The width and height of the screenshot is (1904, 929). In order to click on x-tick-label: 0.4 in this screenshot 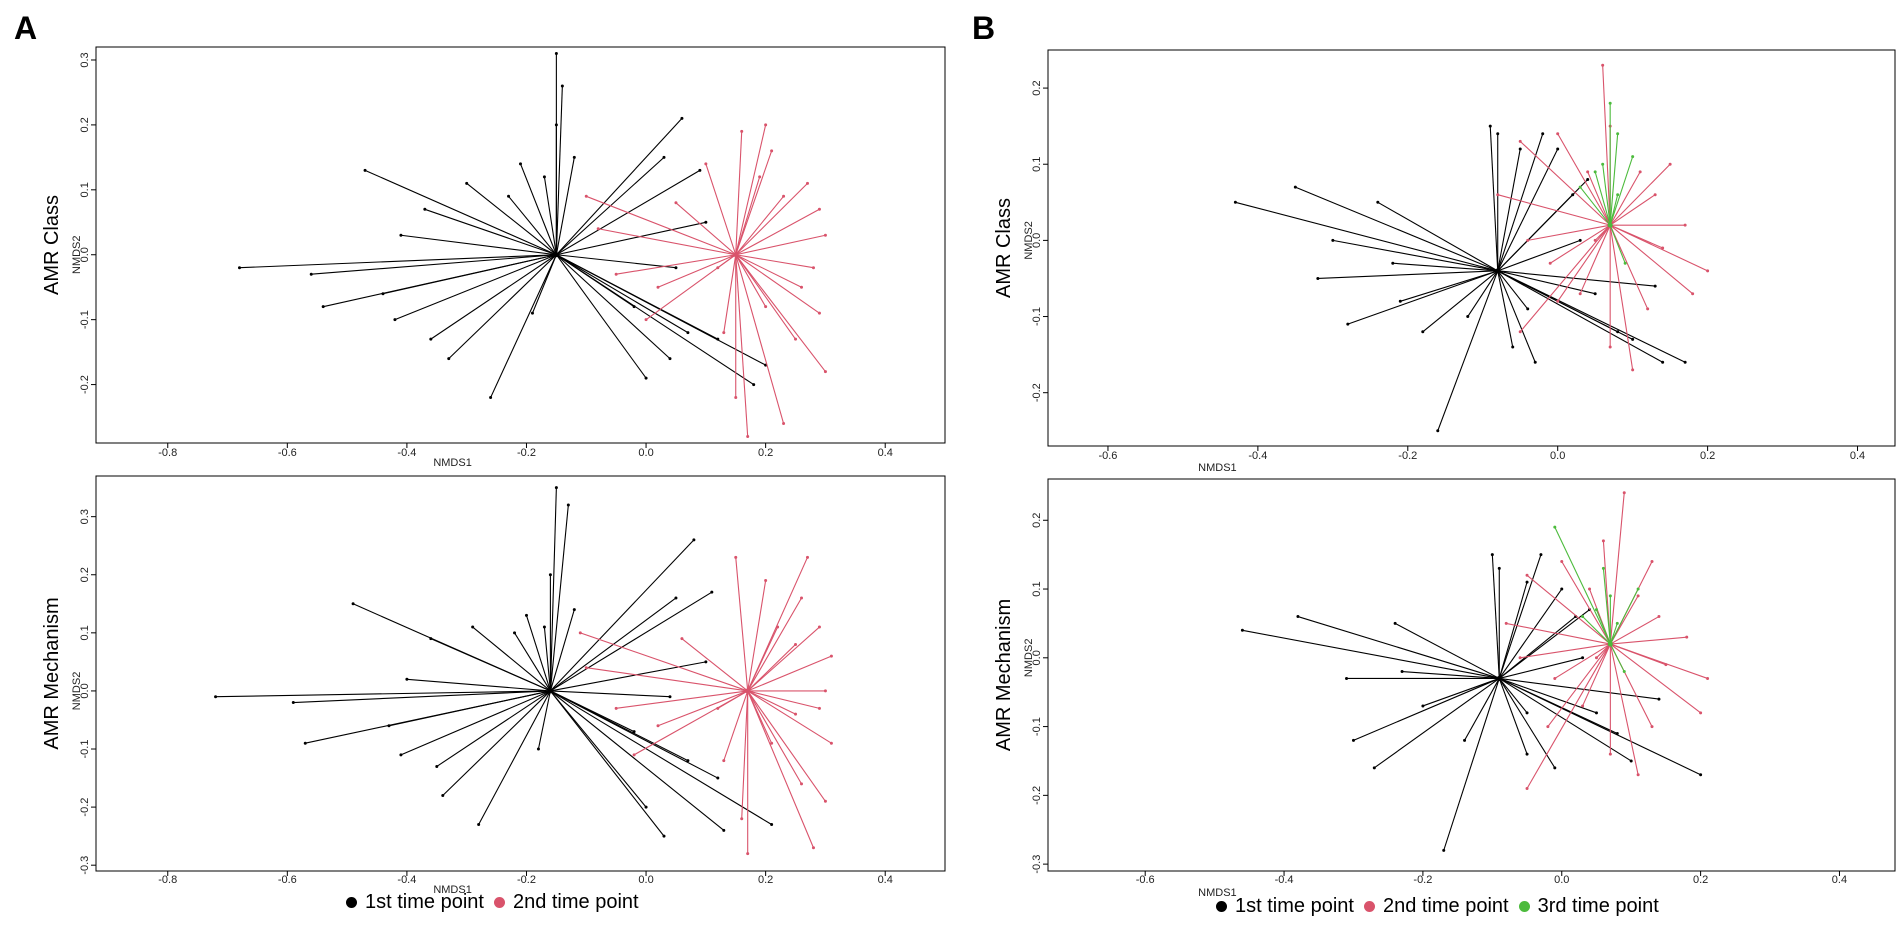, I will do `click(885, 880)`.